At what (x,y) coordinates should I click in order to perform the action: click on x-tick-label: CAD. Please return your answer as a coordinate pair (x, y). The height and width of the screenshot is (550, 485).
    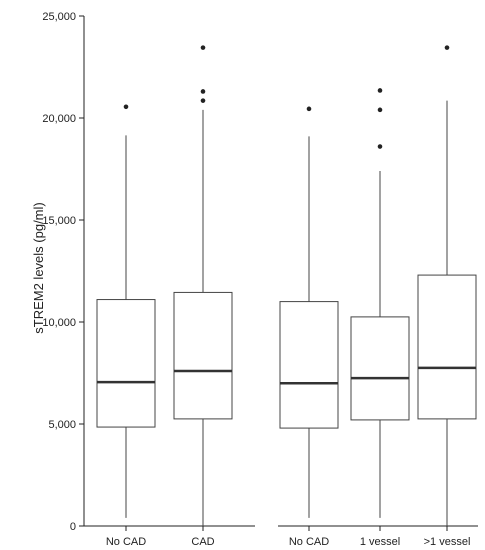
    Looking at the image, I should click on (202, 542).